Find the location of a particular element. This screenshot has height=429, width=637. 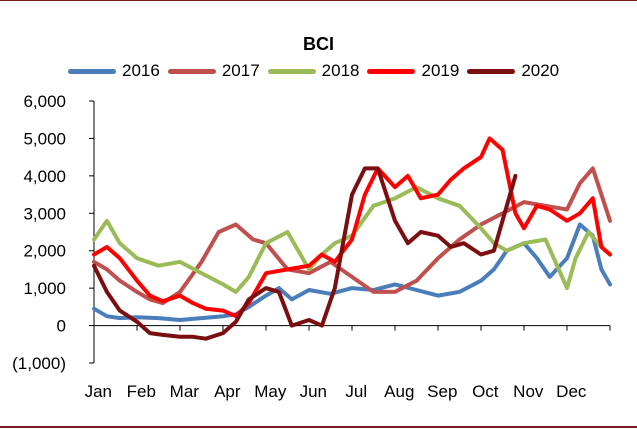

legend-item-2018: 2018 is located at coordinates (313, 71).